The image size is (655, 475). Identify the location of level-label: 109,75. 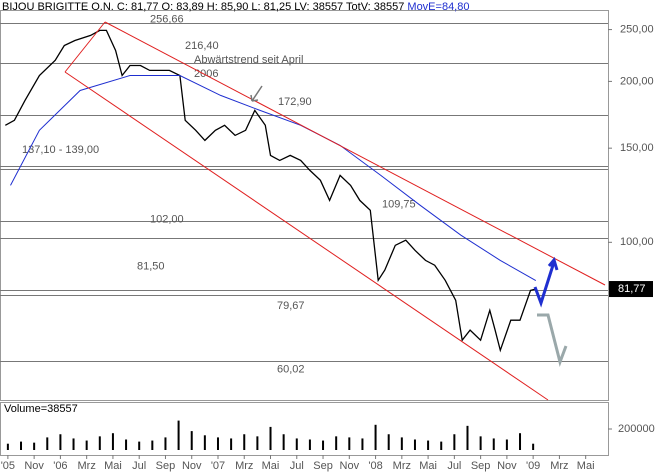
(399, 205).